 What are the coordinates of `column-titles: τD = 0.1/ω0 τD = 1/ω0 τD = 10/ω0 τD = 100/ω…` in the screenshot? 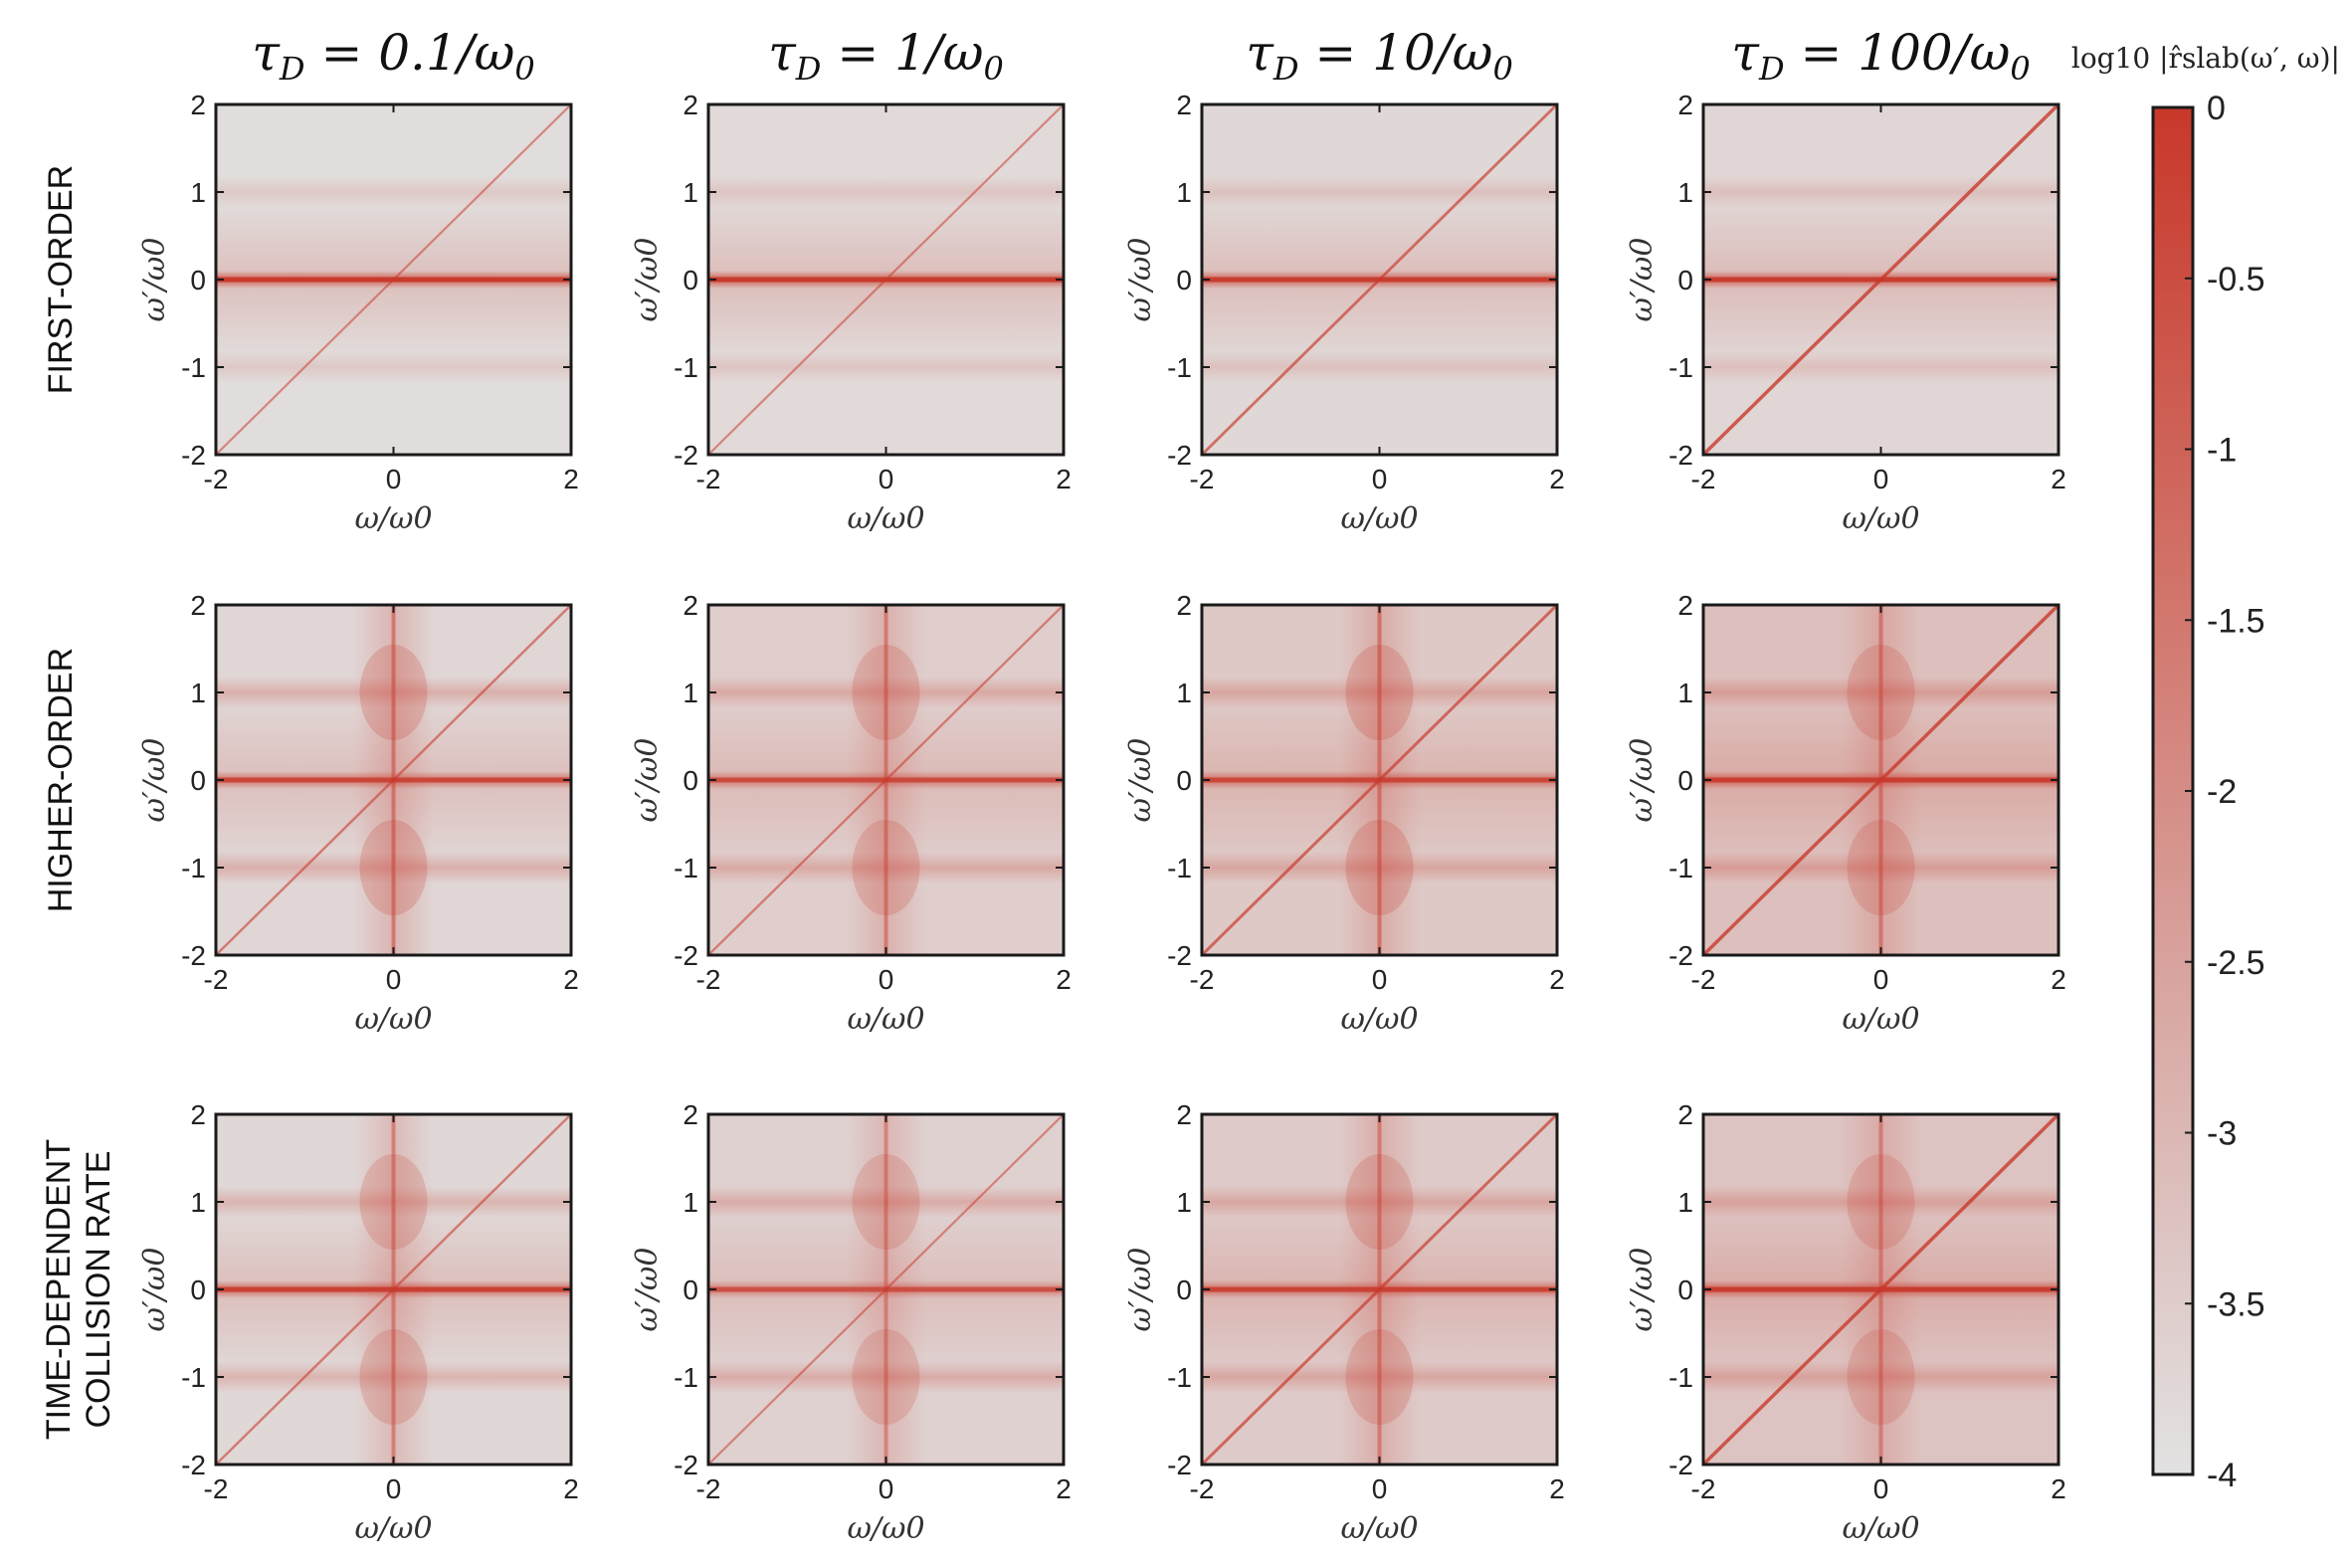 It's located at (1141, 56).